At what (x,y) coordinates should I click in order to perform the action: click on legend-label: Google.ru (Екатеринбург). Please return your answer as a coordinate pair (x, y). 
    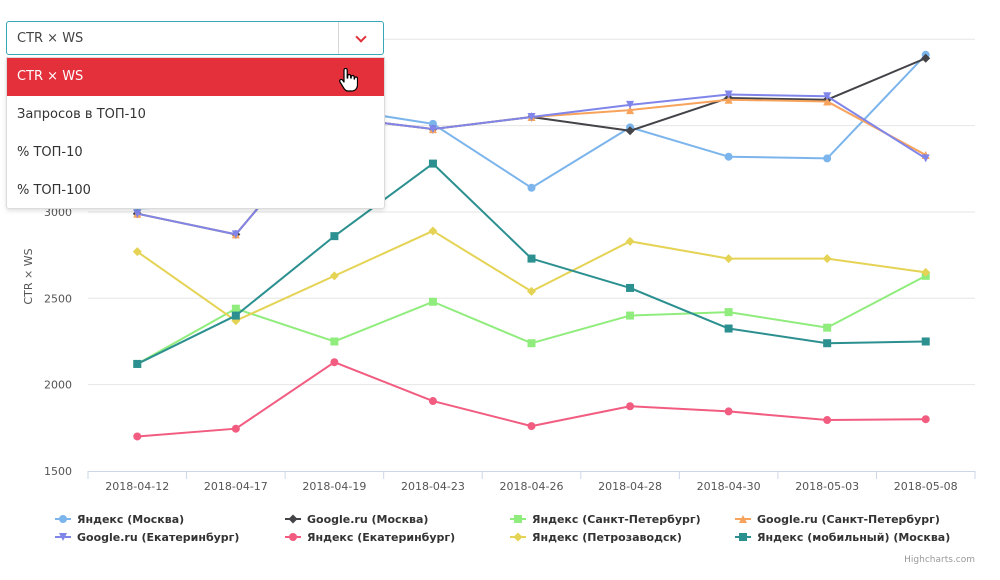
    Looking at the image, I should click on (158, 537).